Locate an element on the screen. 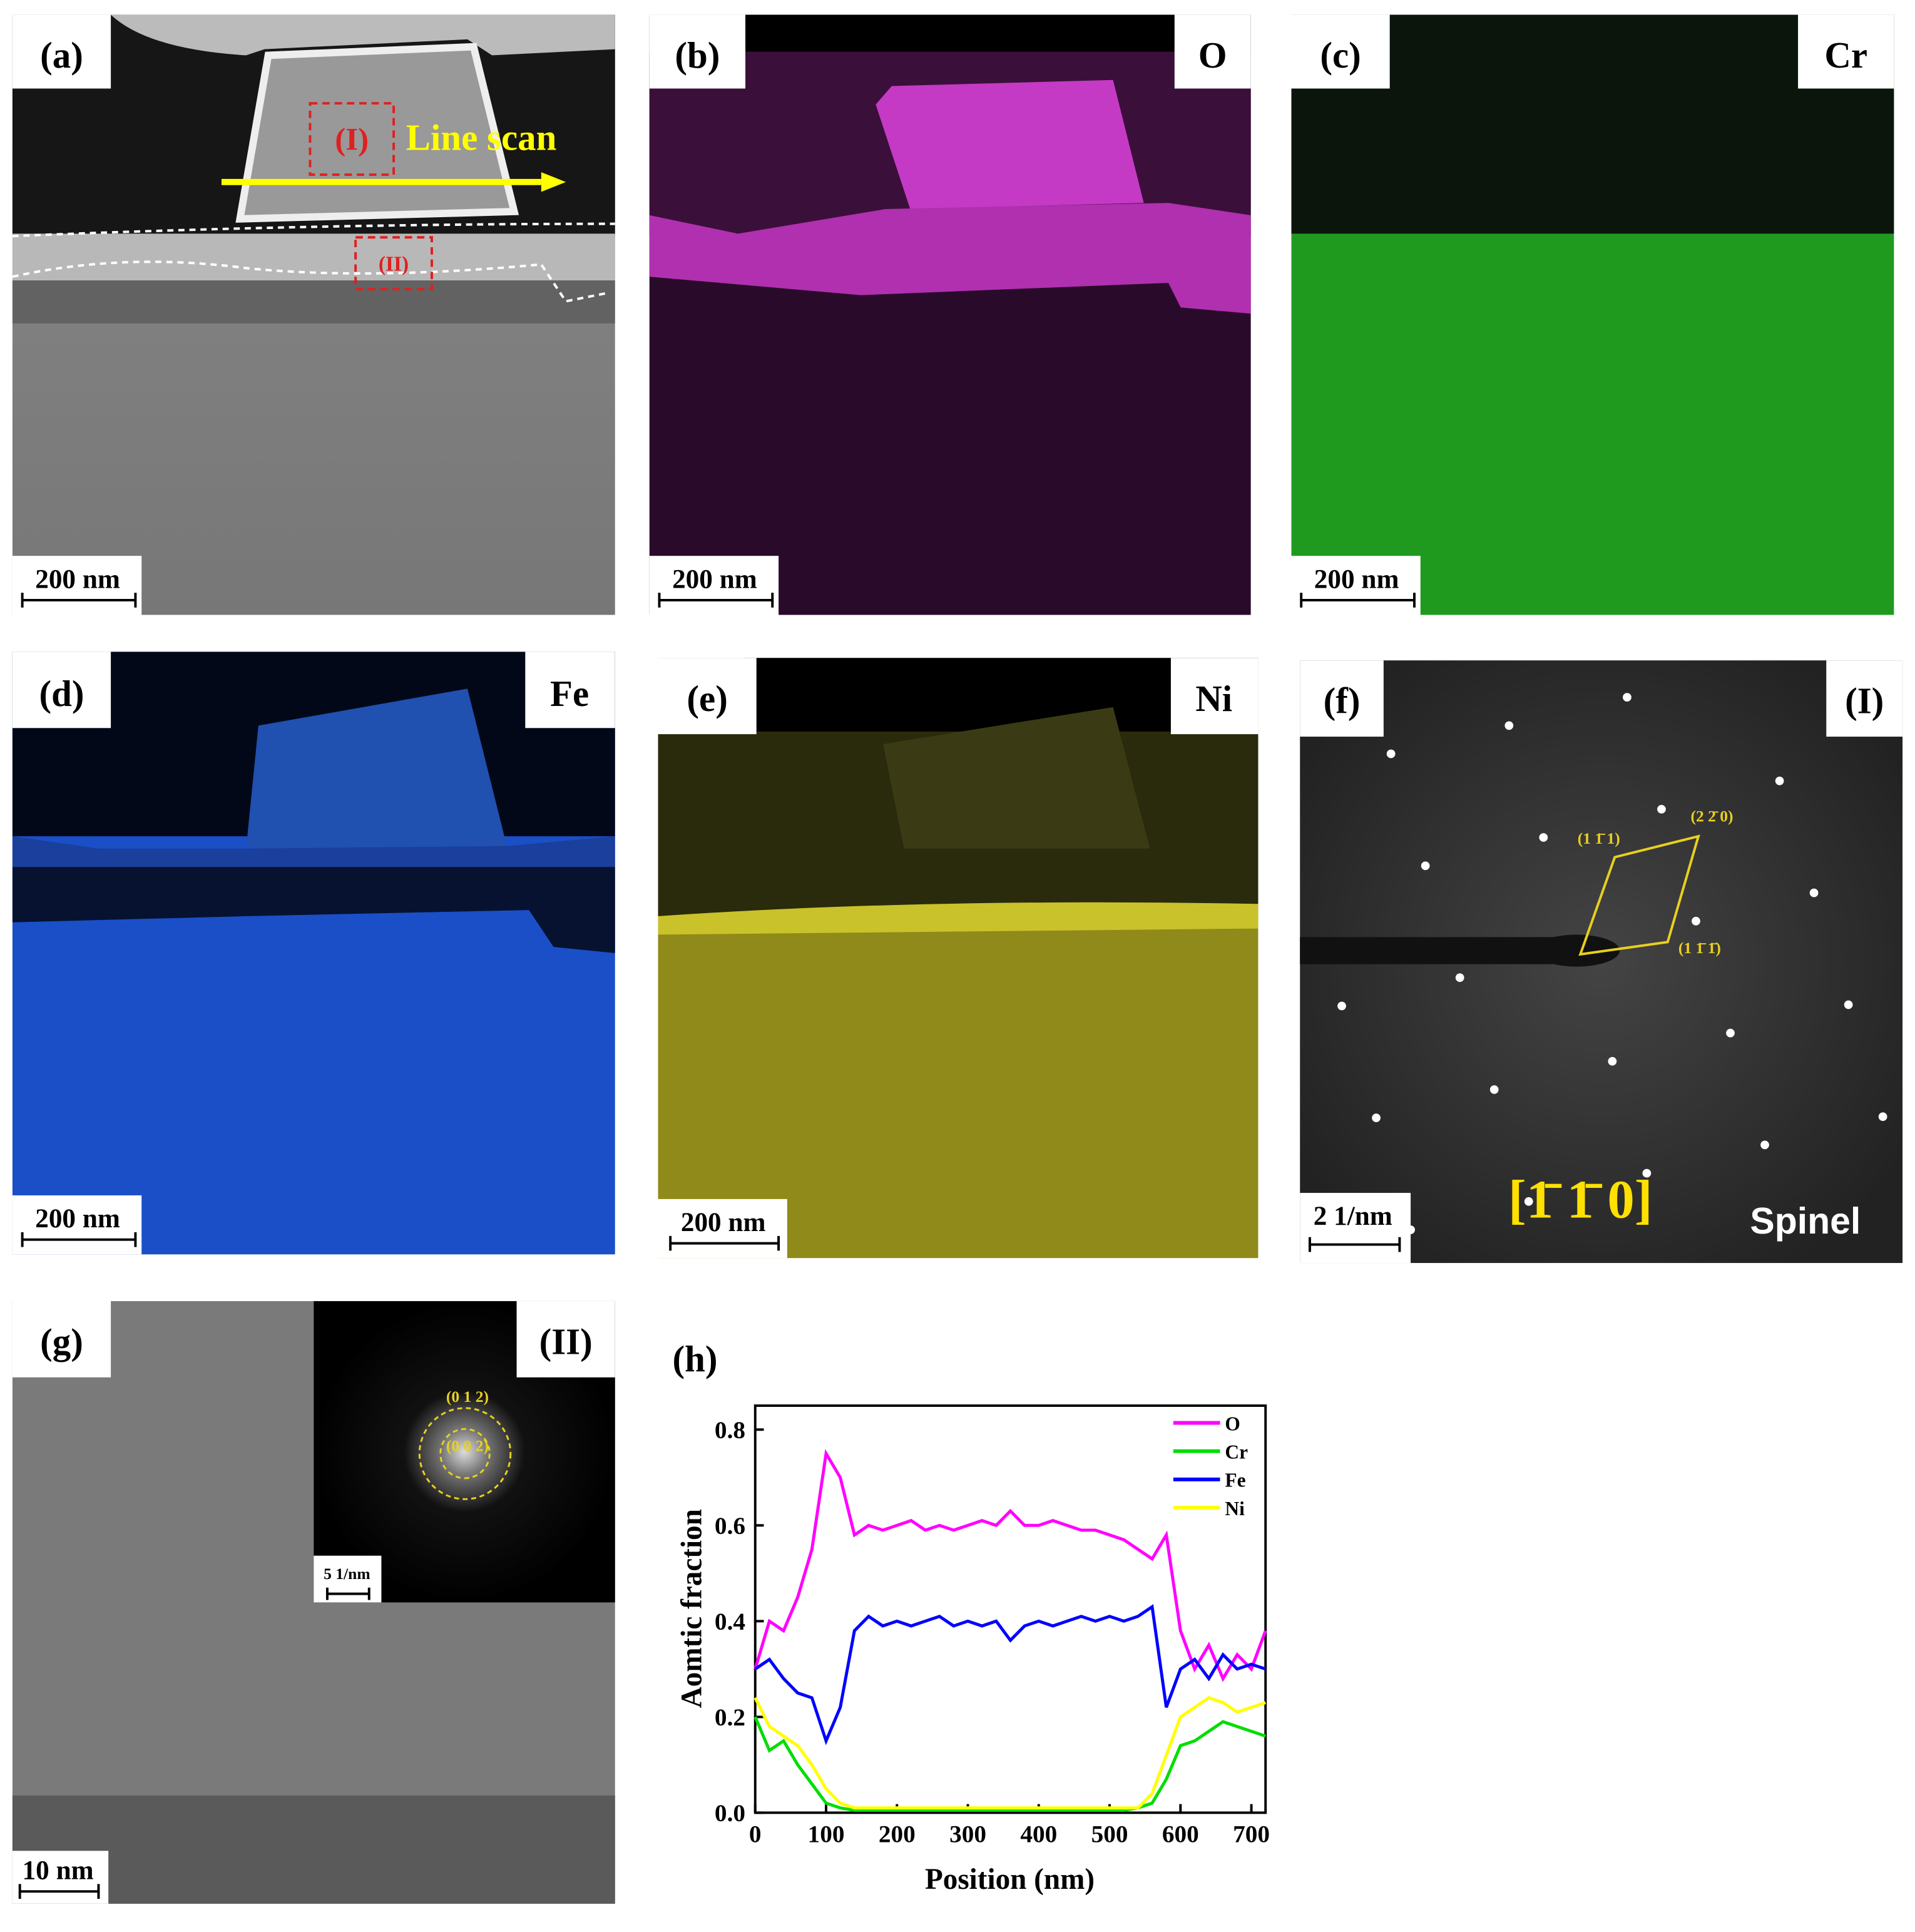 This screenshot has height=1932, width=1915. legend-label: O is located at coordinates (1232, 1423).